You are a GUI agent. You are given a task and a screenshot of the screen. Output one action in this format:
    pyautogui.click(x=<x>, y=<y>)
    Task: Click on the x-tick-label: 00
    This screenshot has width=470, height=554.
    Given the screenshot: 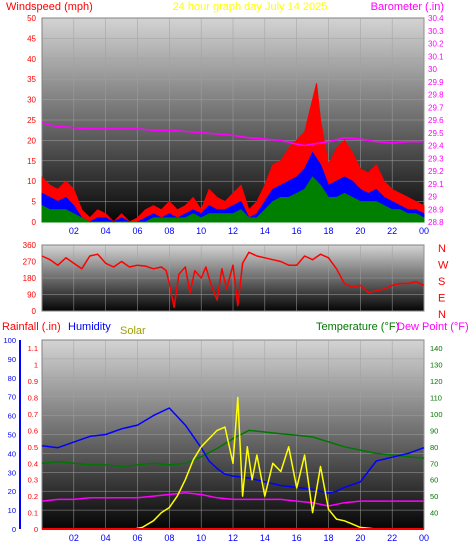 What is the action you would take?
    pyautogui.click(x=424, y=231)
    